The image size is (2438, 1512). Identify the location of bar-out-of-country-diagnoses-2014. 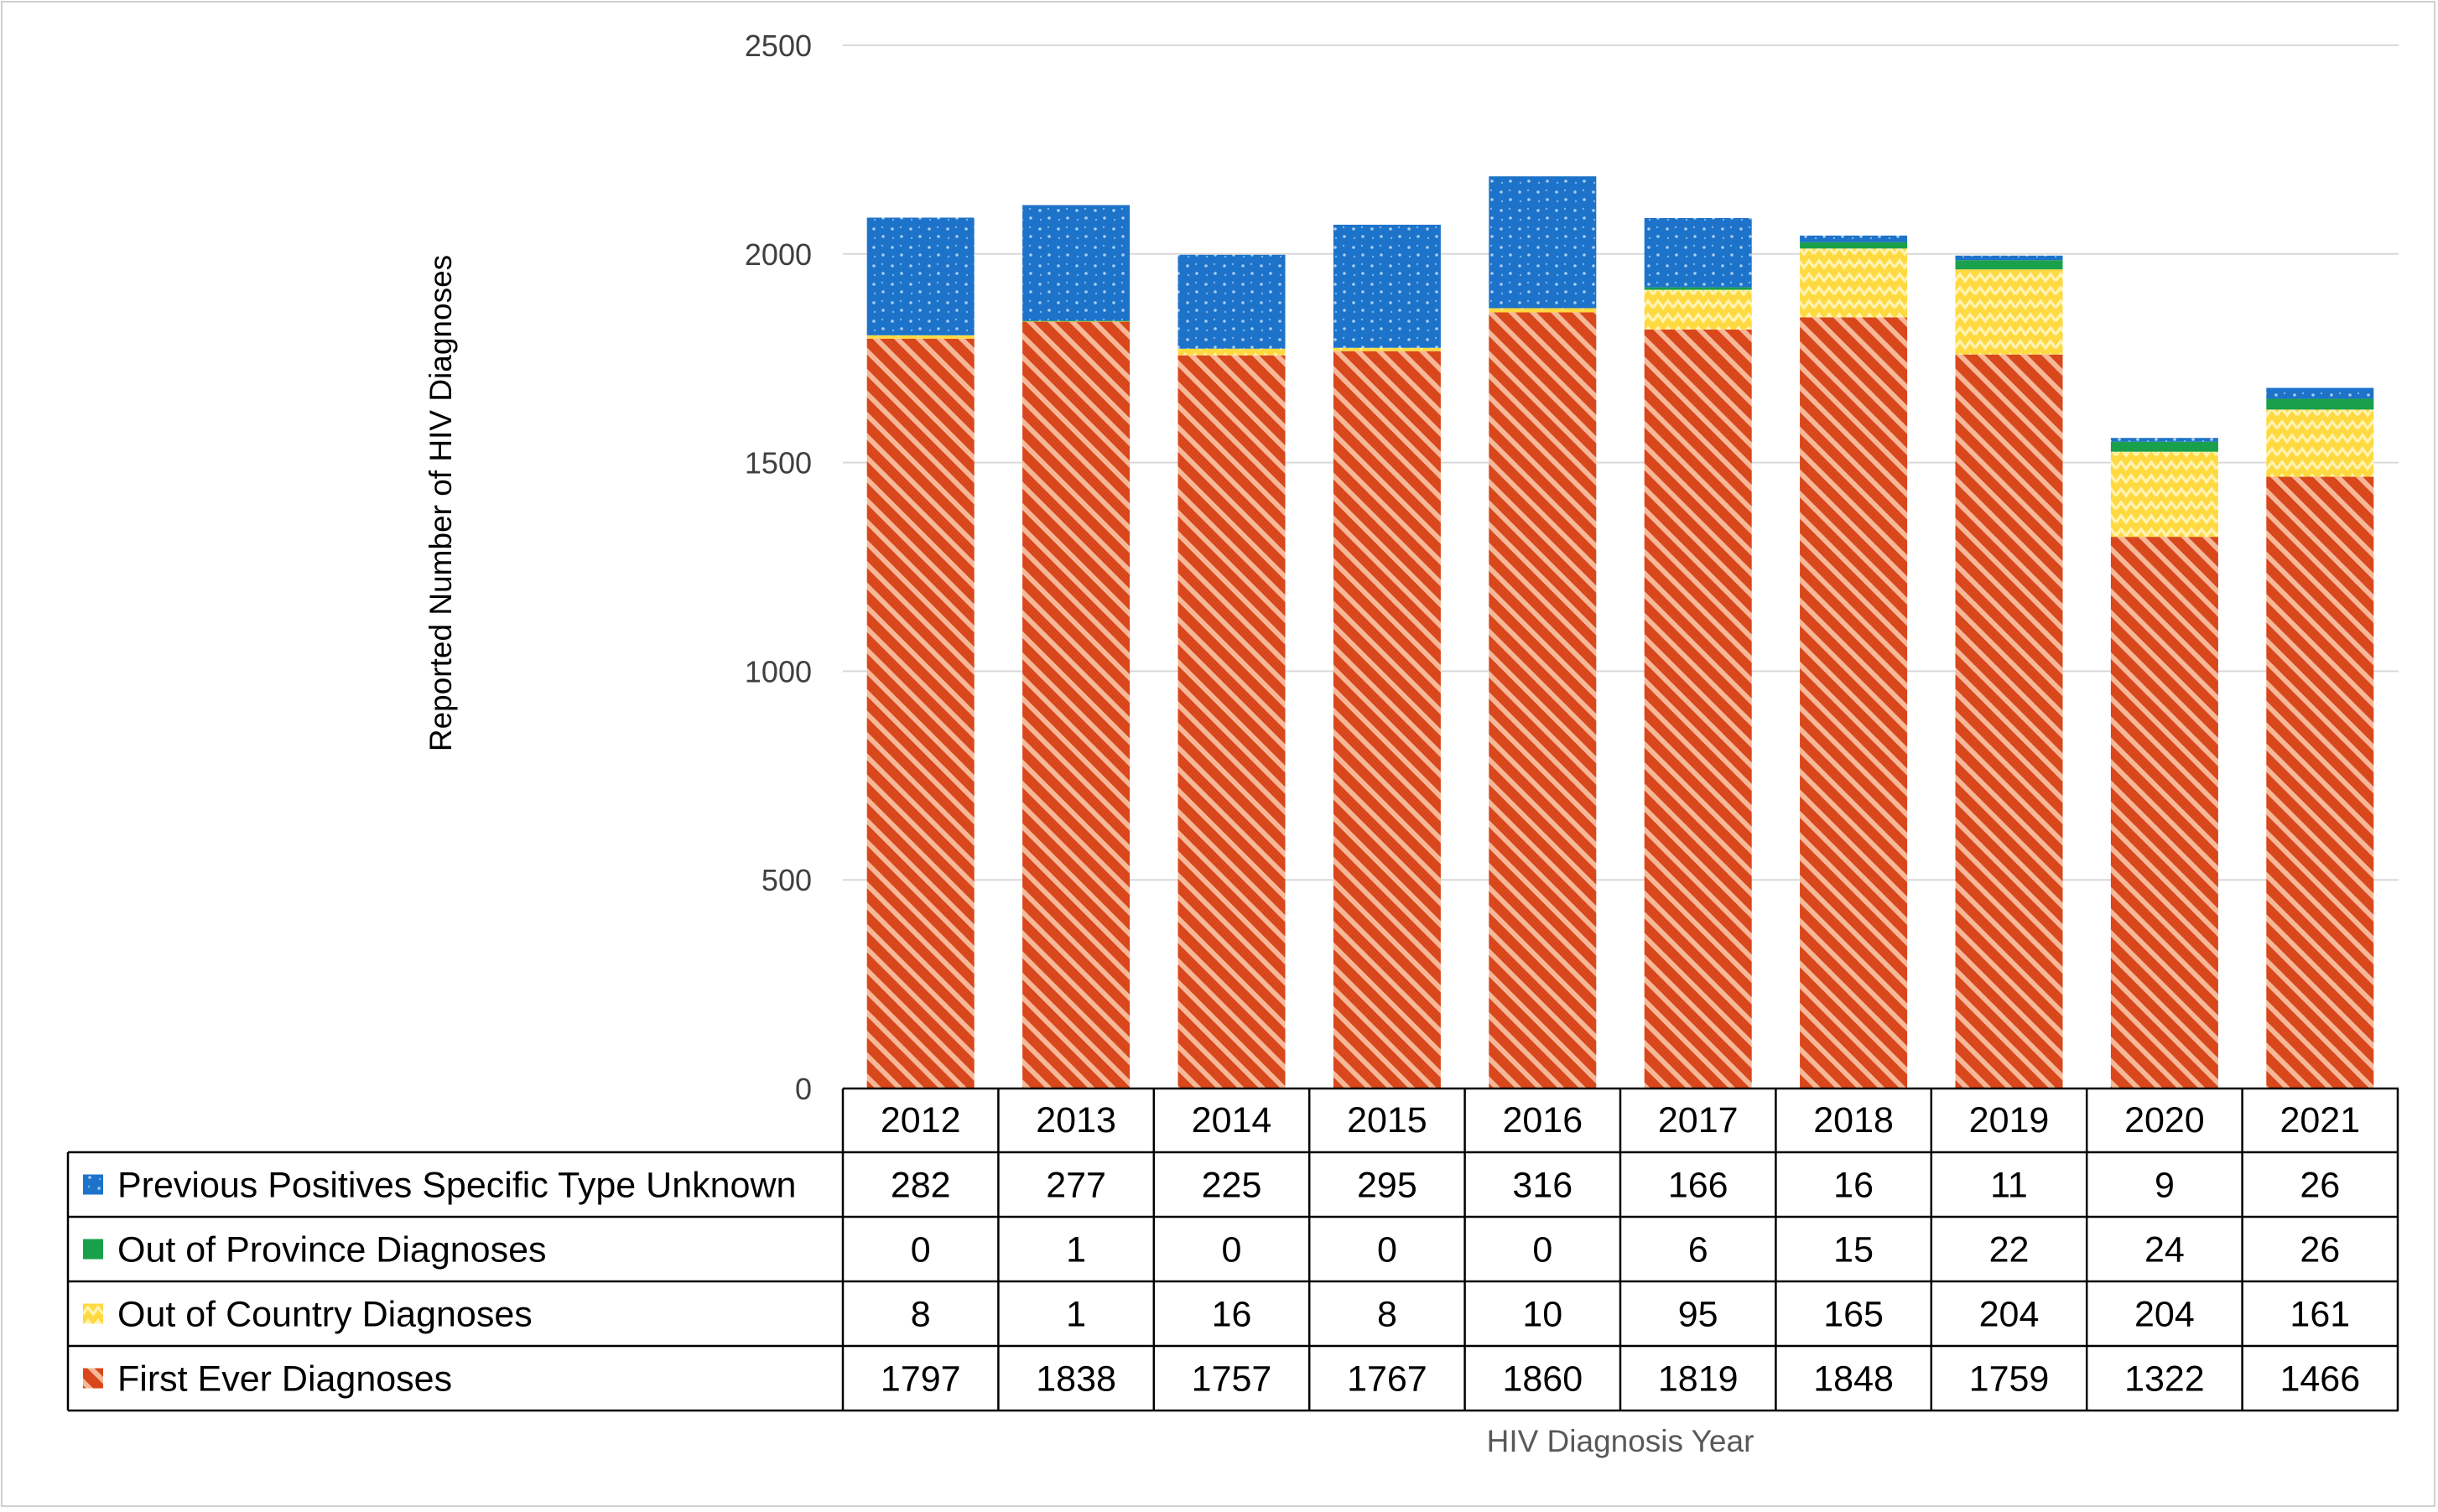
(1232, 352).